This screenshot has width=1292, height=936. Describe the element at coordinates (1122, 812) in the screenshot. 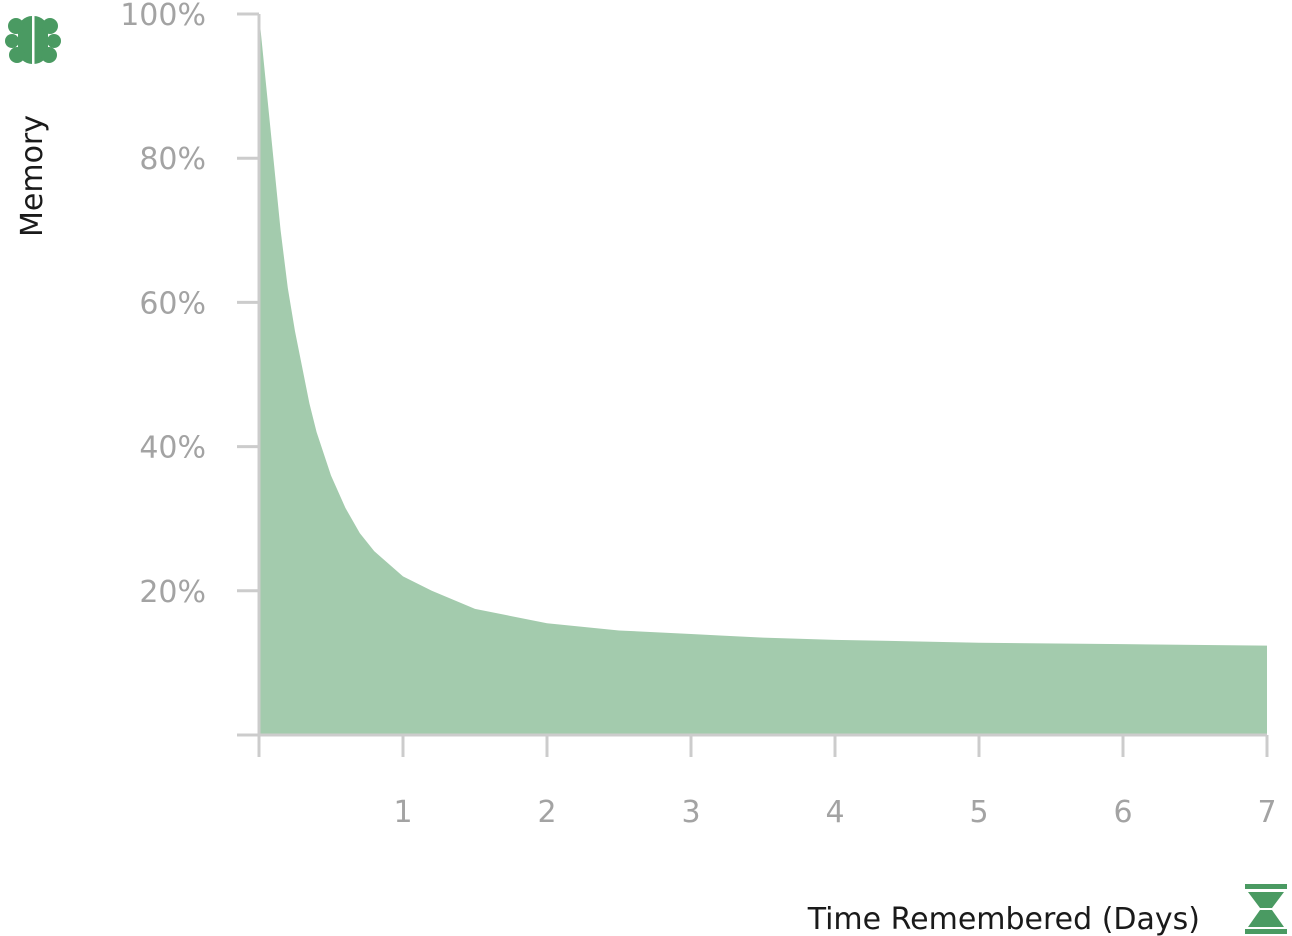

I see `x-tick-label: 6` at that location.